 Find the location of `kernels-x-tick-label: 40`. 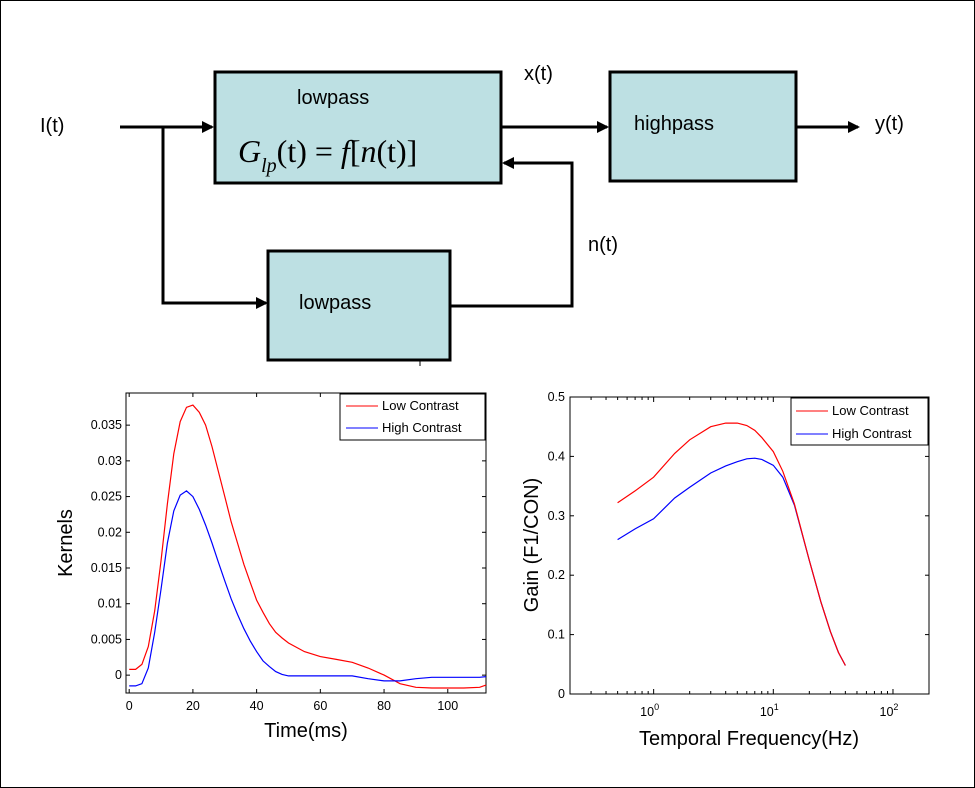

kernels-x-tick-label: 40 is located at coordinates (257, 706).